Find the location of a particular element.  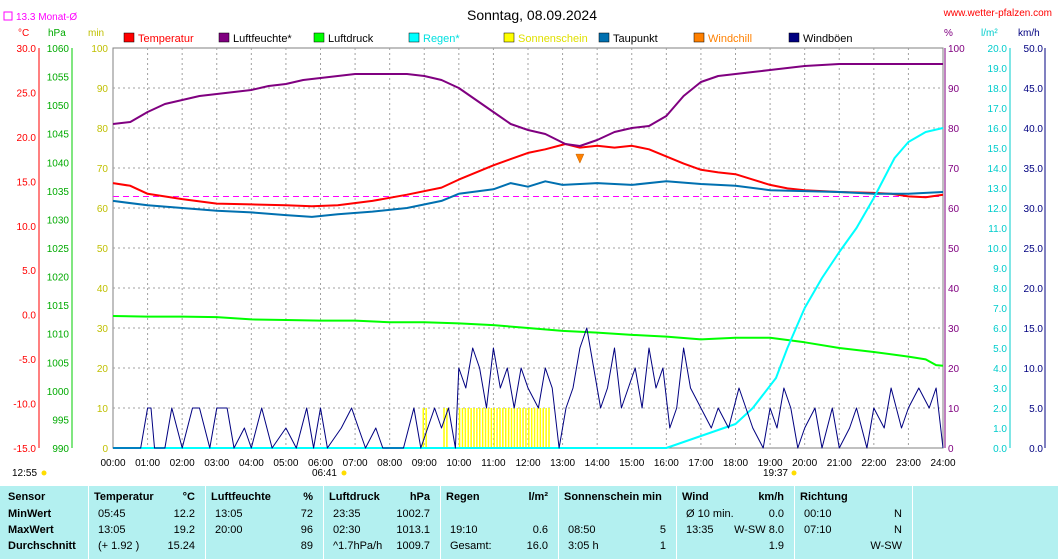

wind-tick-label: 30.0 is located at coordinates (1034, 209).